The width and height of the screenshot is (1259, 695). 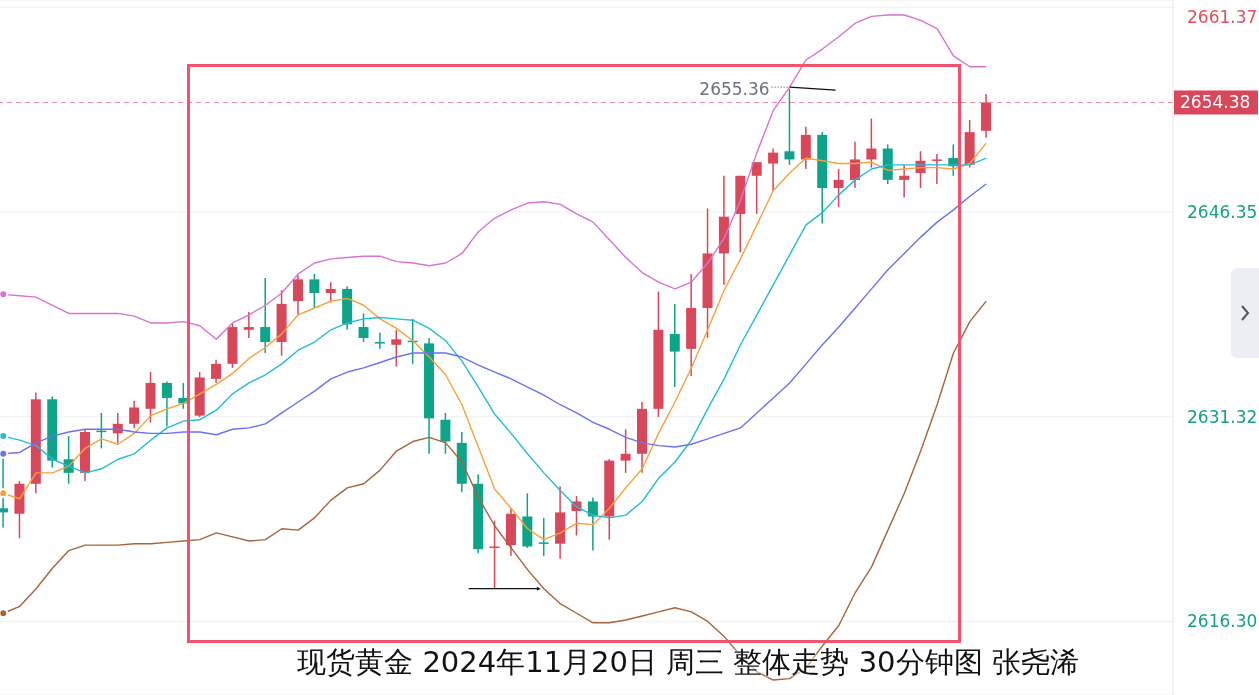 What do you see at coordinates (1222, 621) in the screenshot?
I see `y-tick-label: 2616.30` at bounding box center [1222, 621].